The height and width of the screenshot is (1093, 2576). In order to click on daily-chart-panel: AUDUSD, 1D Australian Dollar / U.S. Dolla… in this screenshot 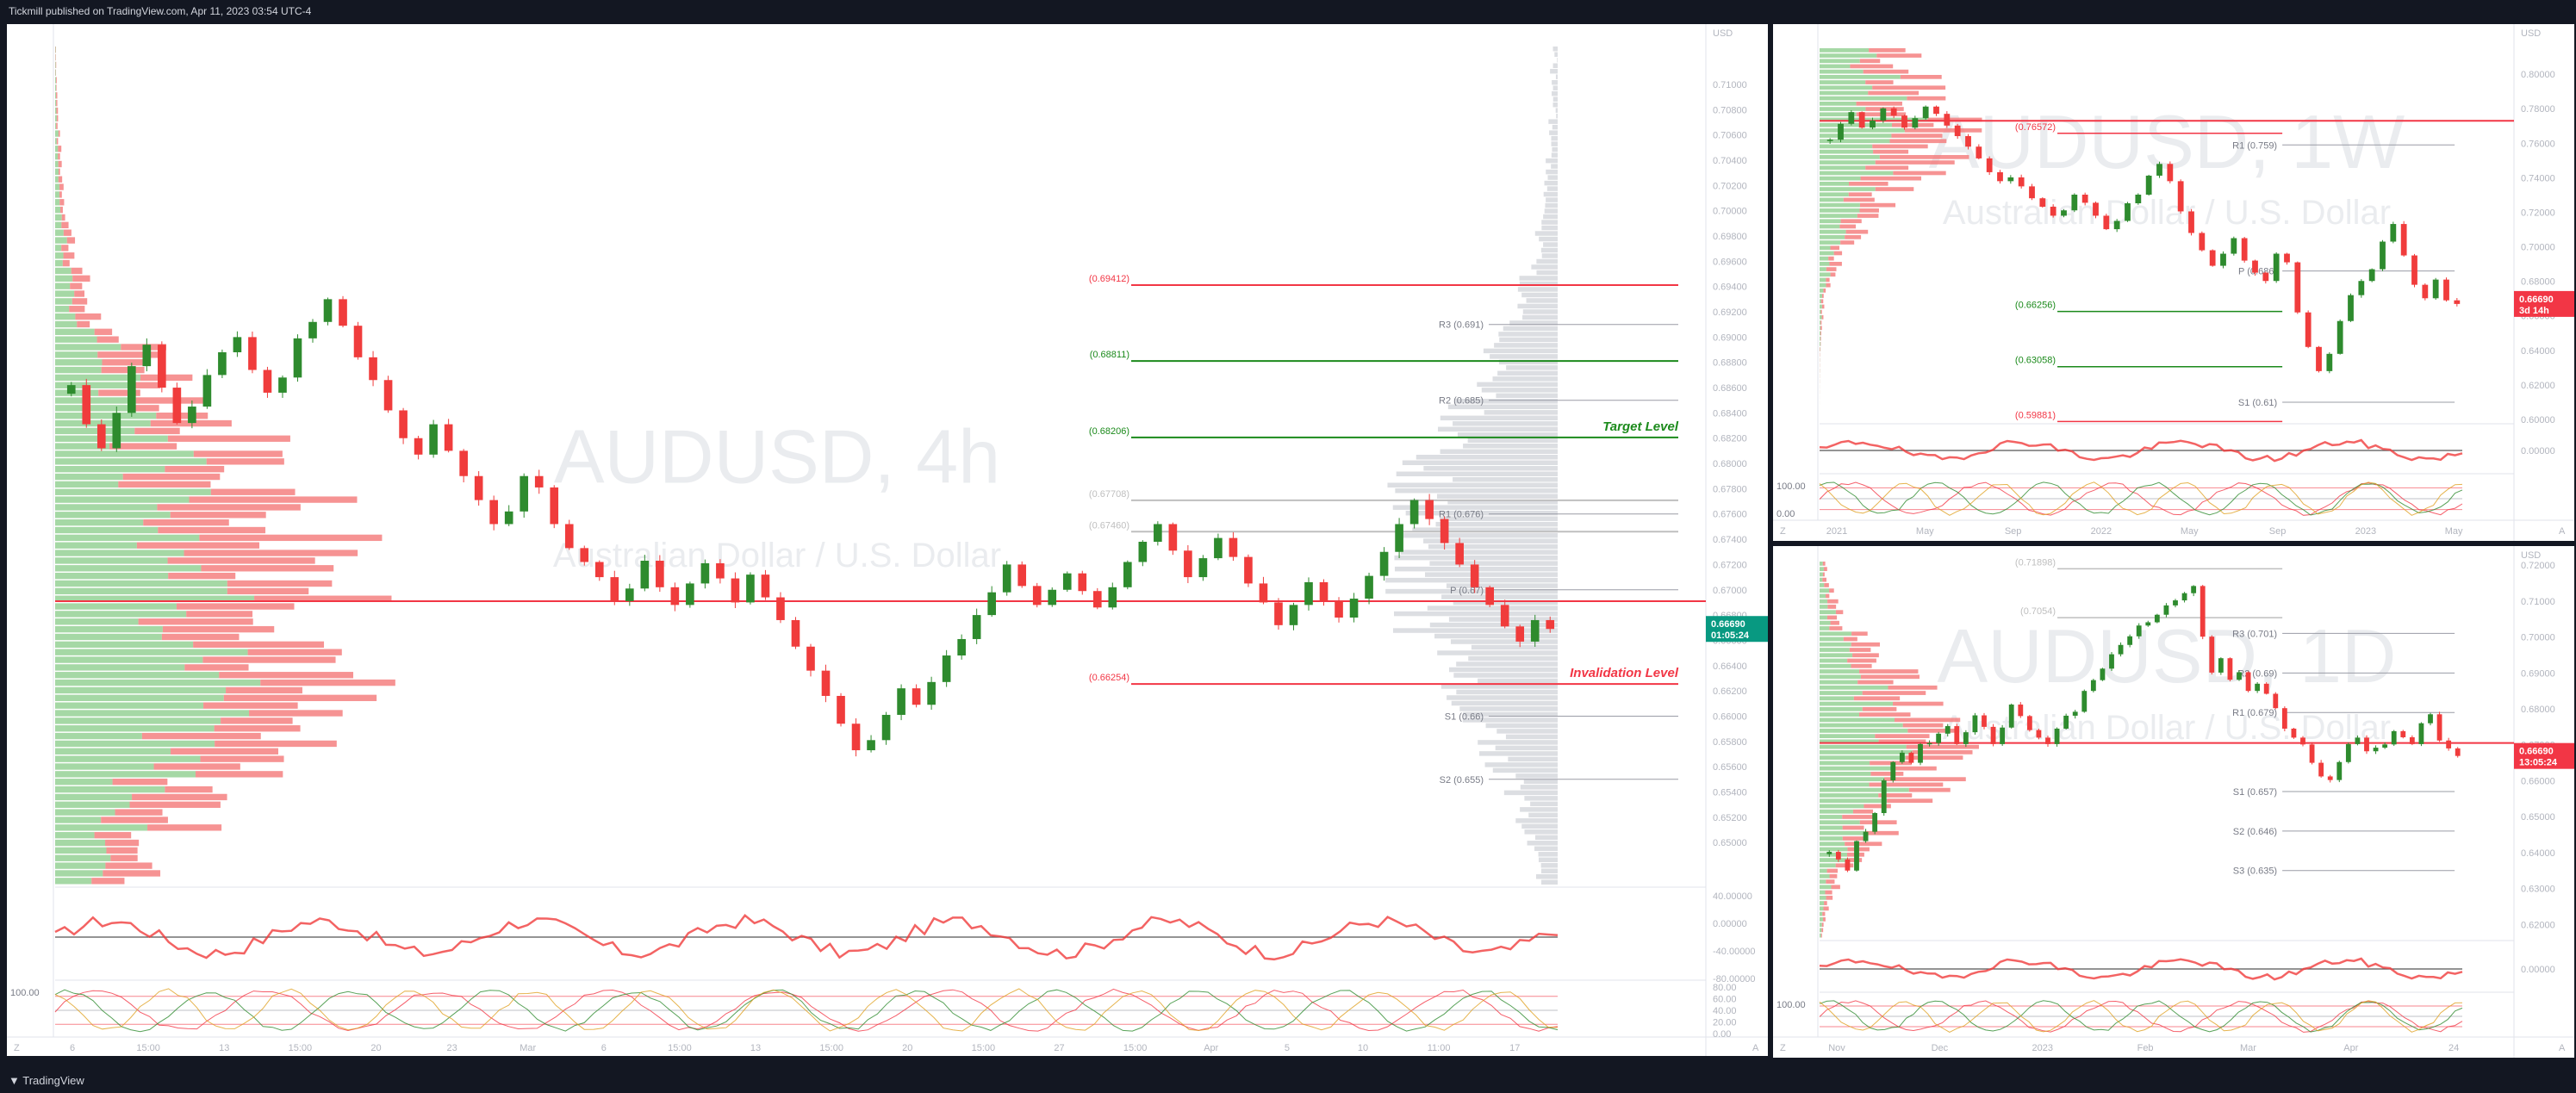, I will do `click(2173, 802)`.